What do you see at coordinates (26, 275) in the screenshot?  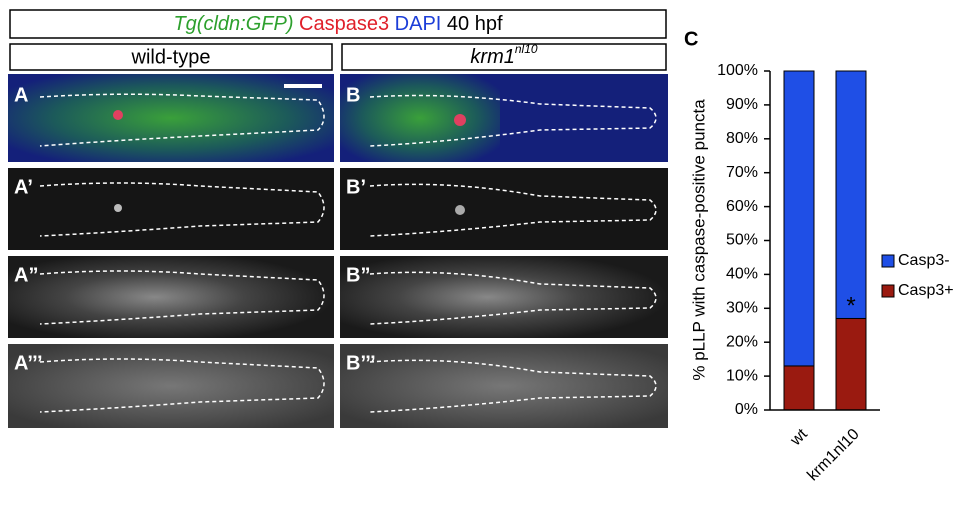 I see `panel-label: A”` at bounding box center [26, 275].